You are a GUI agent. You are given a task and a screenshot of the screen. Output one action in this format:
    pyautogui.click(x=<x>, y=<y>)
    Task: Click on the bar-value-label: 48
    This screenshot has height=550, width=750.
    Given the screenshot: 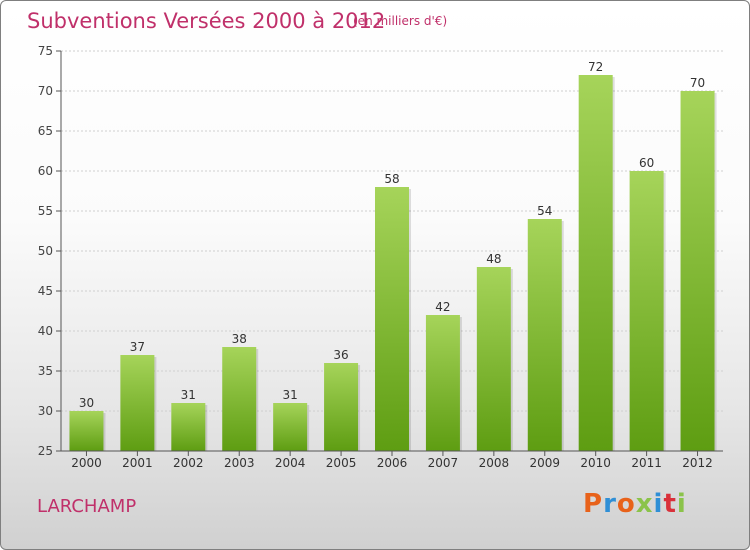 What is the action you would take?
    pyautogui.click(x=493, y=259)
    